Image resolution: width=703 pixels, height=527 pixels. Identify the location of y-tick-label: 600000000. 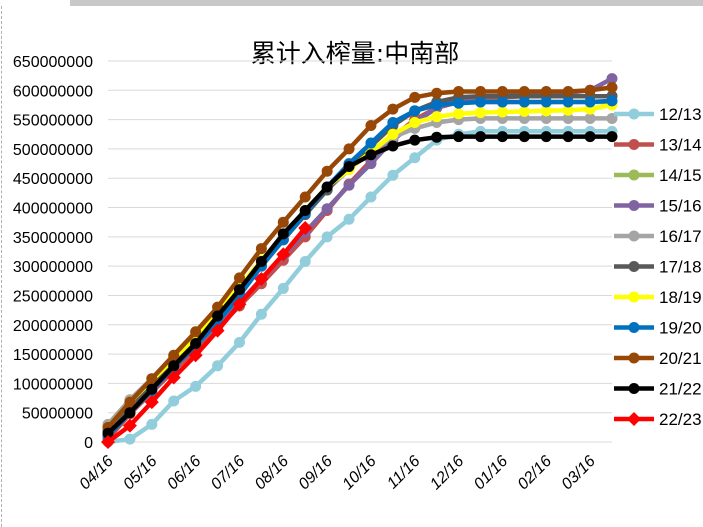
(53, 91).